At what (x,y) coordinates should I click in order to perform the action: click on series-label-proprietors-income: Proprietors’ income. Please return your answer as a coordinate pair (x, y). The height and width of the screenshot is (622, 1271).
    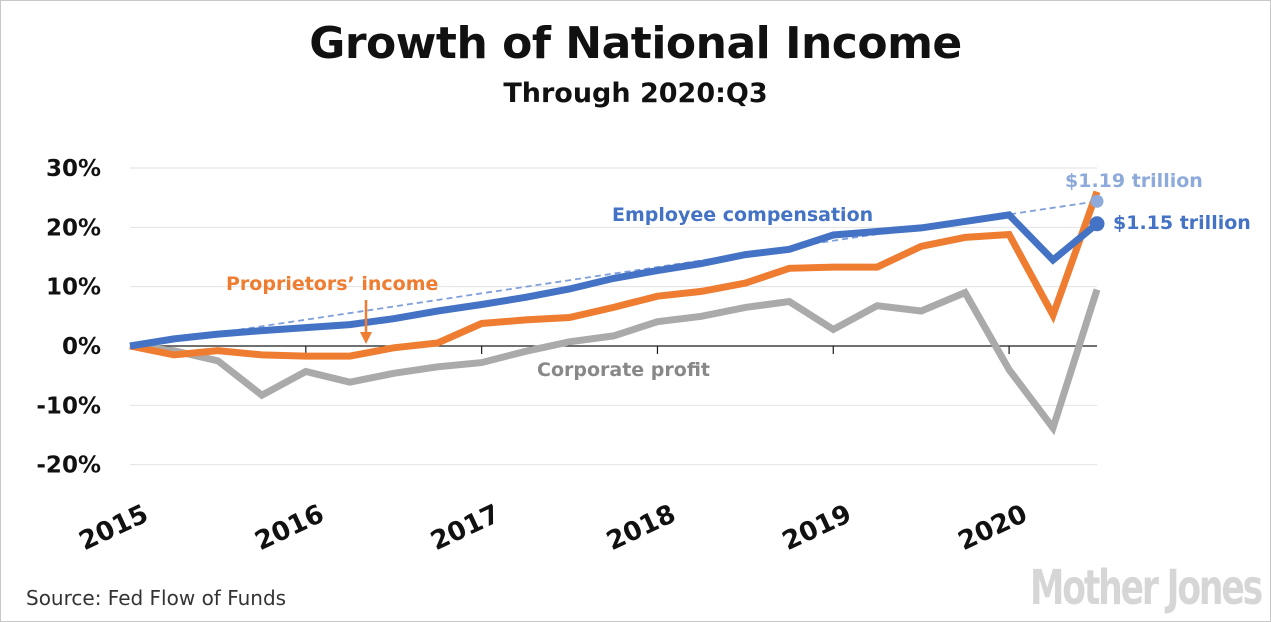
    Looking at the image, I should click on (332, 284).